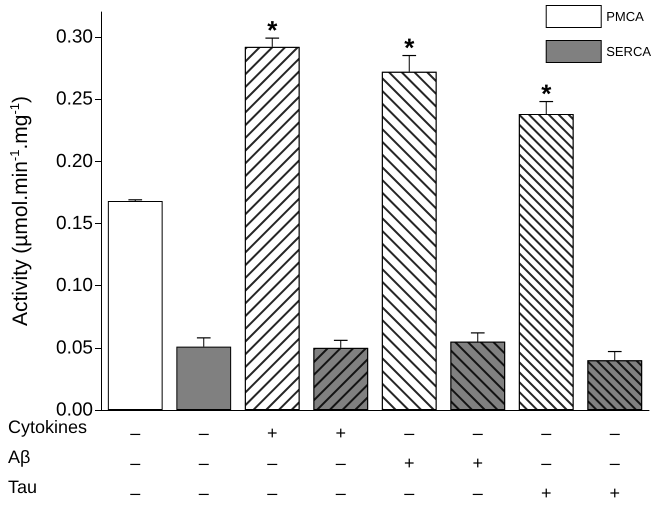 This screenshot has width=661, height=522. What do you see at coordinates (625, 16) in the screenshot?
I see `legend-label: PMCA` at bounding box center [625, 16].